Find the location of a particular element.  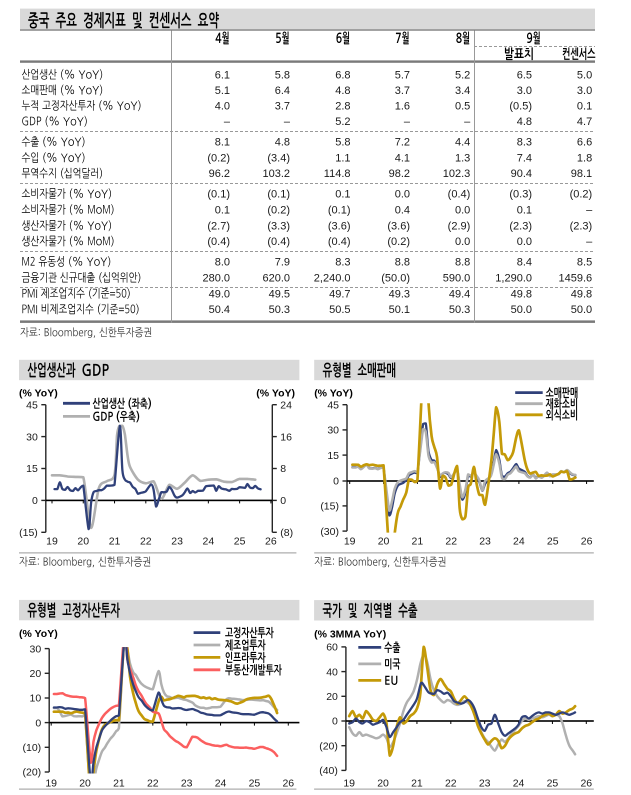

svg-text: 2,240.0 is located at coordinates (332, 278).